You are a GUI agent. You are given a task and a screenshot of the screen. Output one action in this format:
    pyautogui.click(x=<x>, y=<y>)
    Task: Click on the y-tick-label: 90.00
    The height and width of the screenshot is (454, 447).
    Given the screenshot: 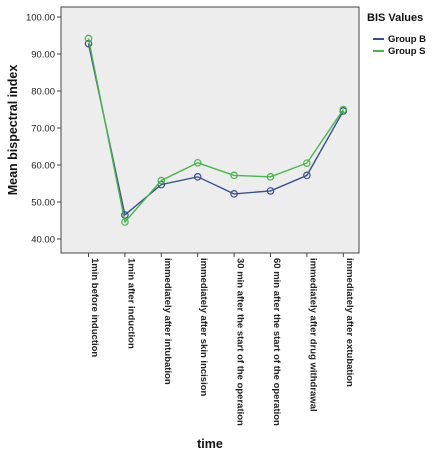 What is the action you would take?
    pyautogui.click(x=43, y=55)
    